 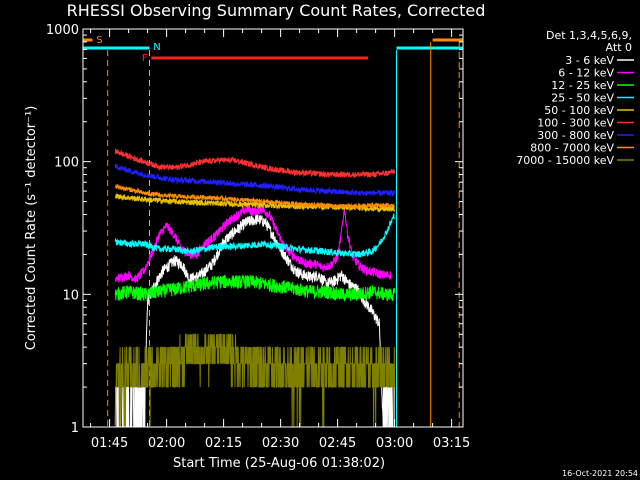 What do you see at coordinates (582, 98) in the screenshot?
I see `legend-label: 25 - 50 keV` at bounding box center [582, 98].